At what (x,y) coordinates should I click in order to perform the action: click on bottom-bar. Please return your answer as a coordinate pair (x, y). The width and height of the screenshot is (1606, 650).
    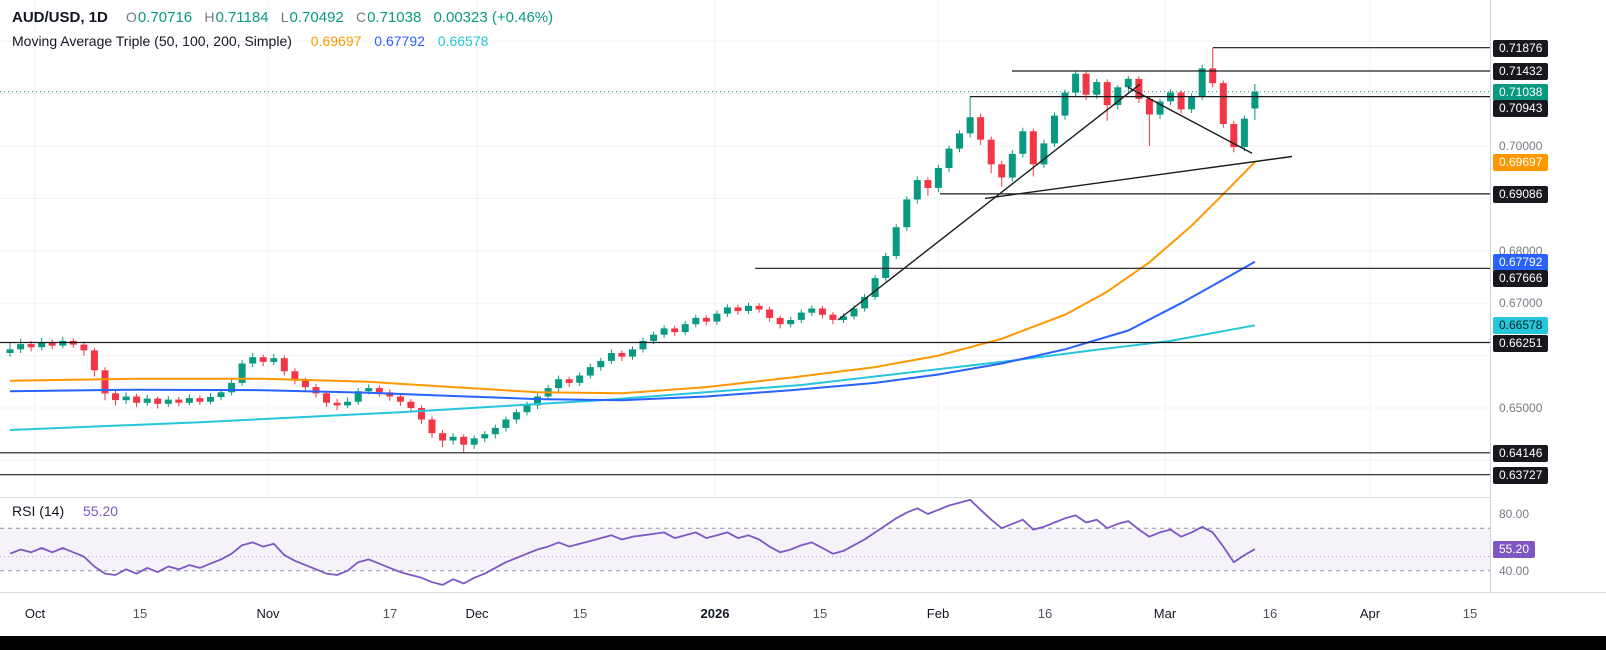
    Looking at the image, I should click on (803, 643).